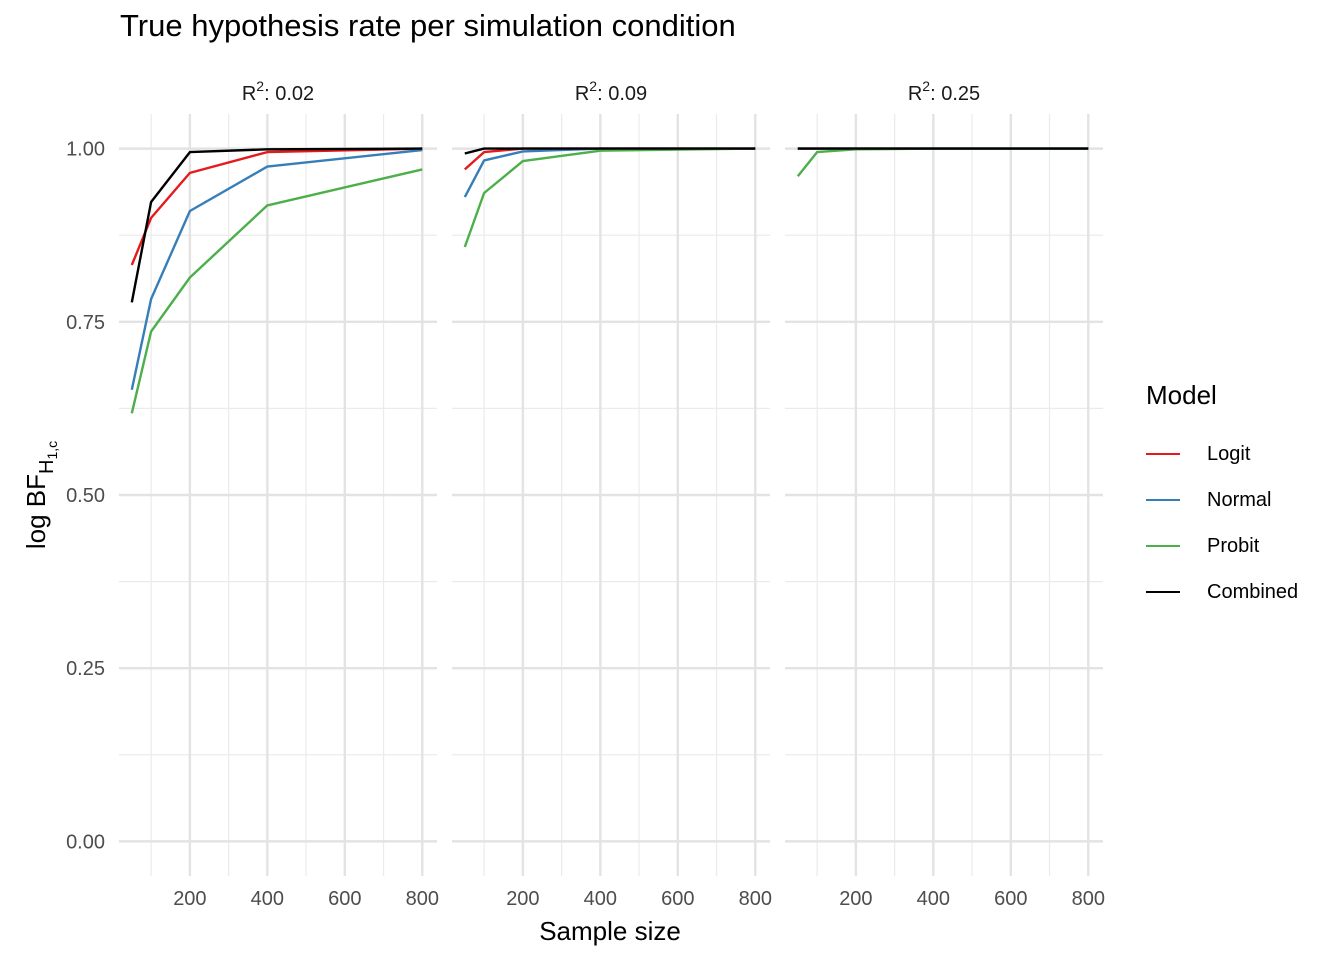  I want to click on strip-label-value: : 0.02, so click(289, 94).